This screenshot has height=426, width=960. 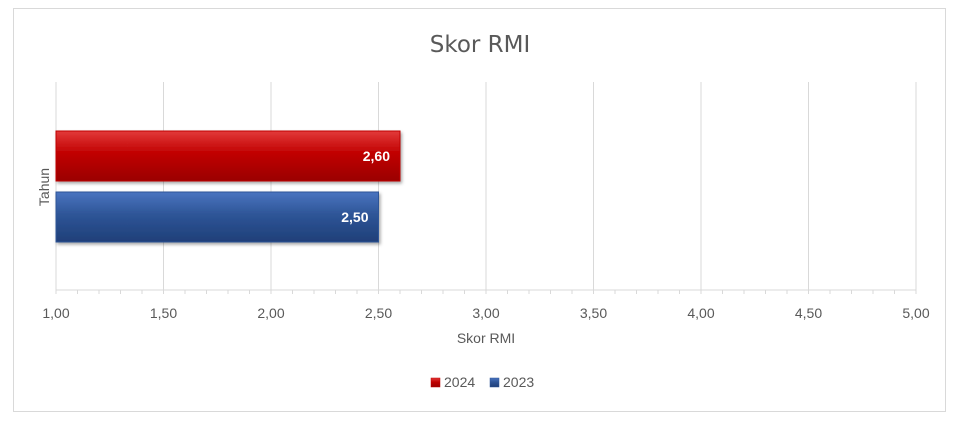 I want to click on legend-swatch-2024, so click(x=435, y=382).